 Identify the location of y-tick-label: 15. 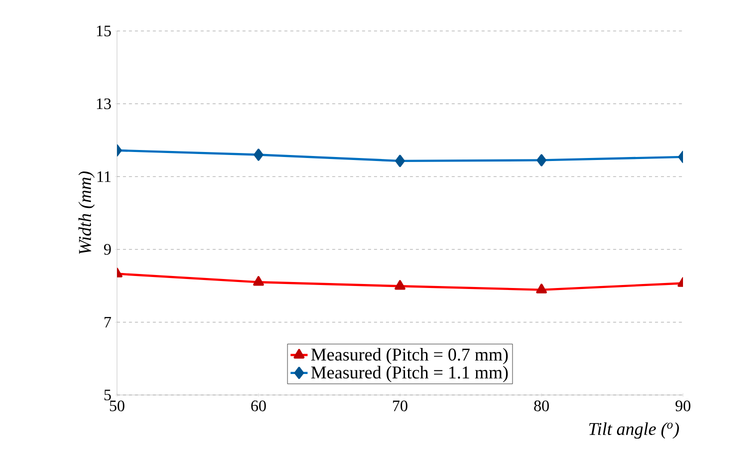
(103, 31).